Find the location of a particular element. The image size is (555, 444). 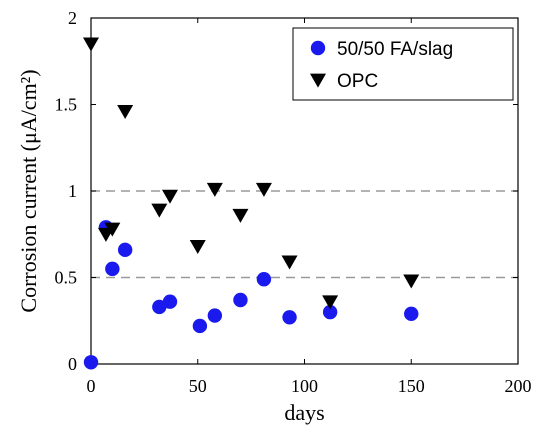

x-tick-label: 150 is located at coordinates (411, 386).